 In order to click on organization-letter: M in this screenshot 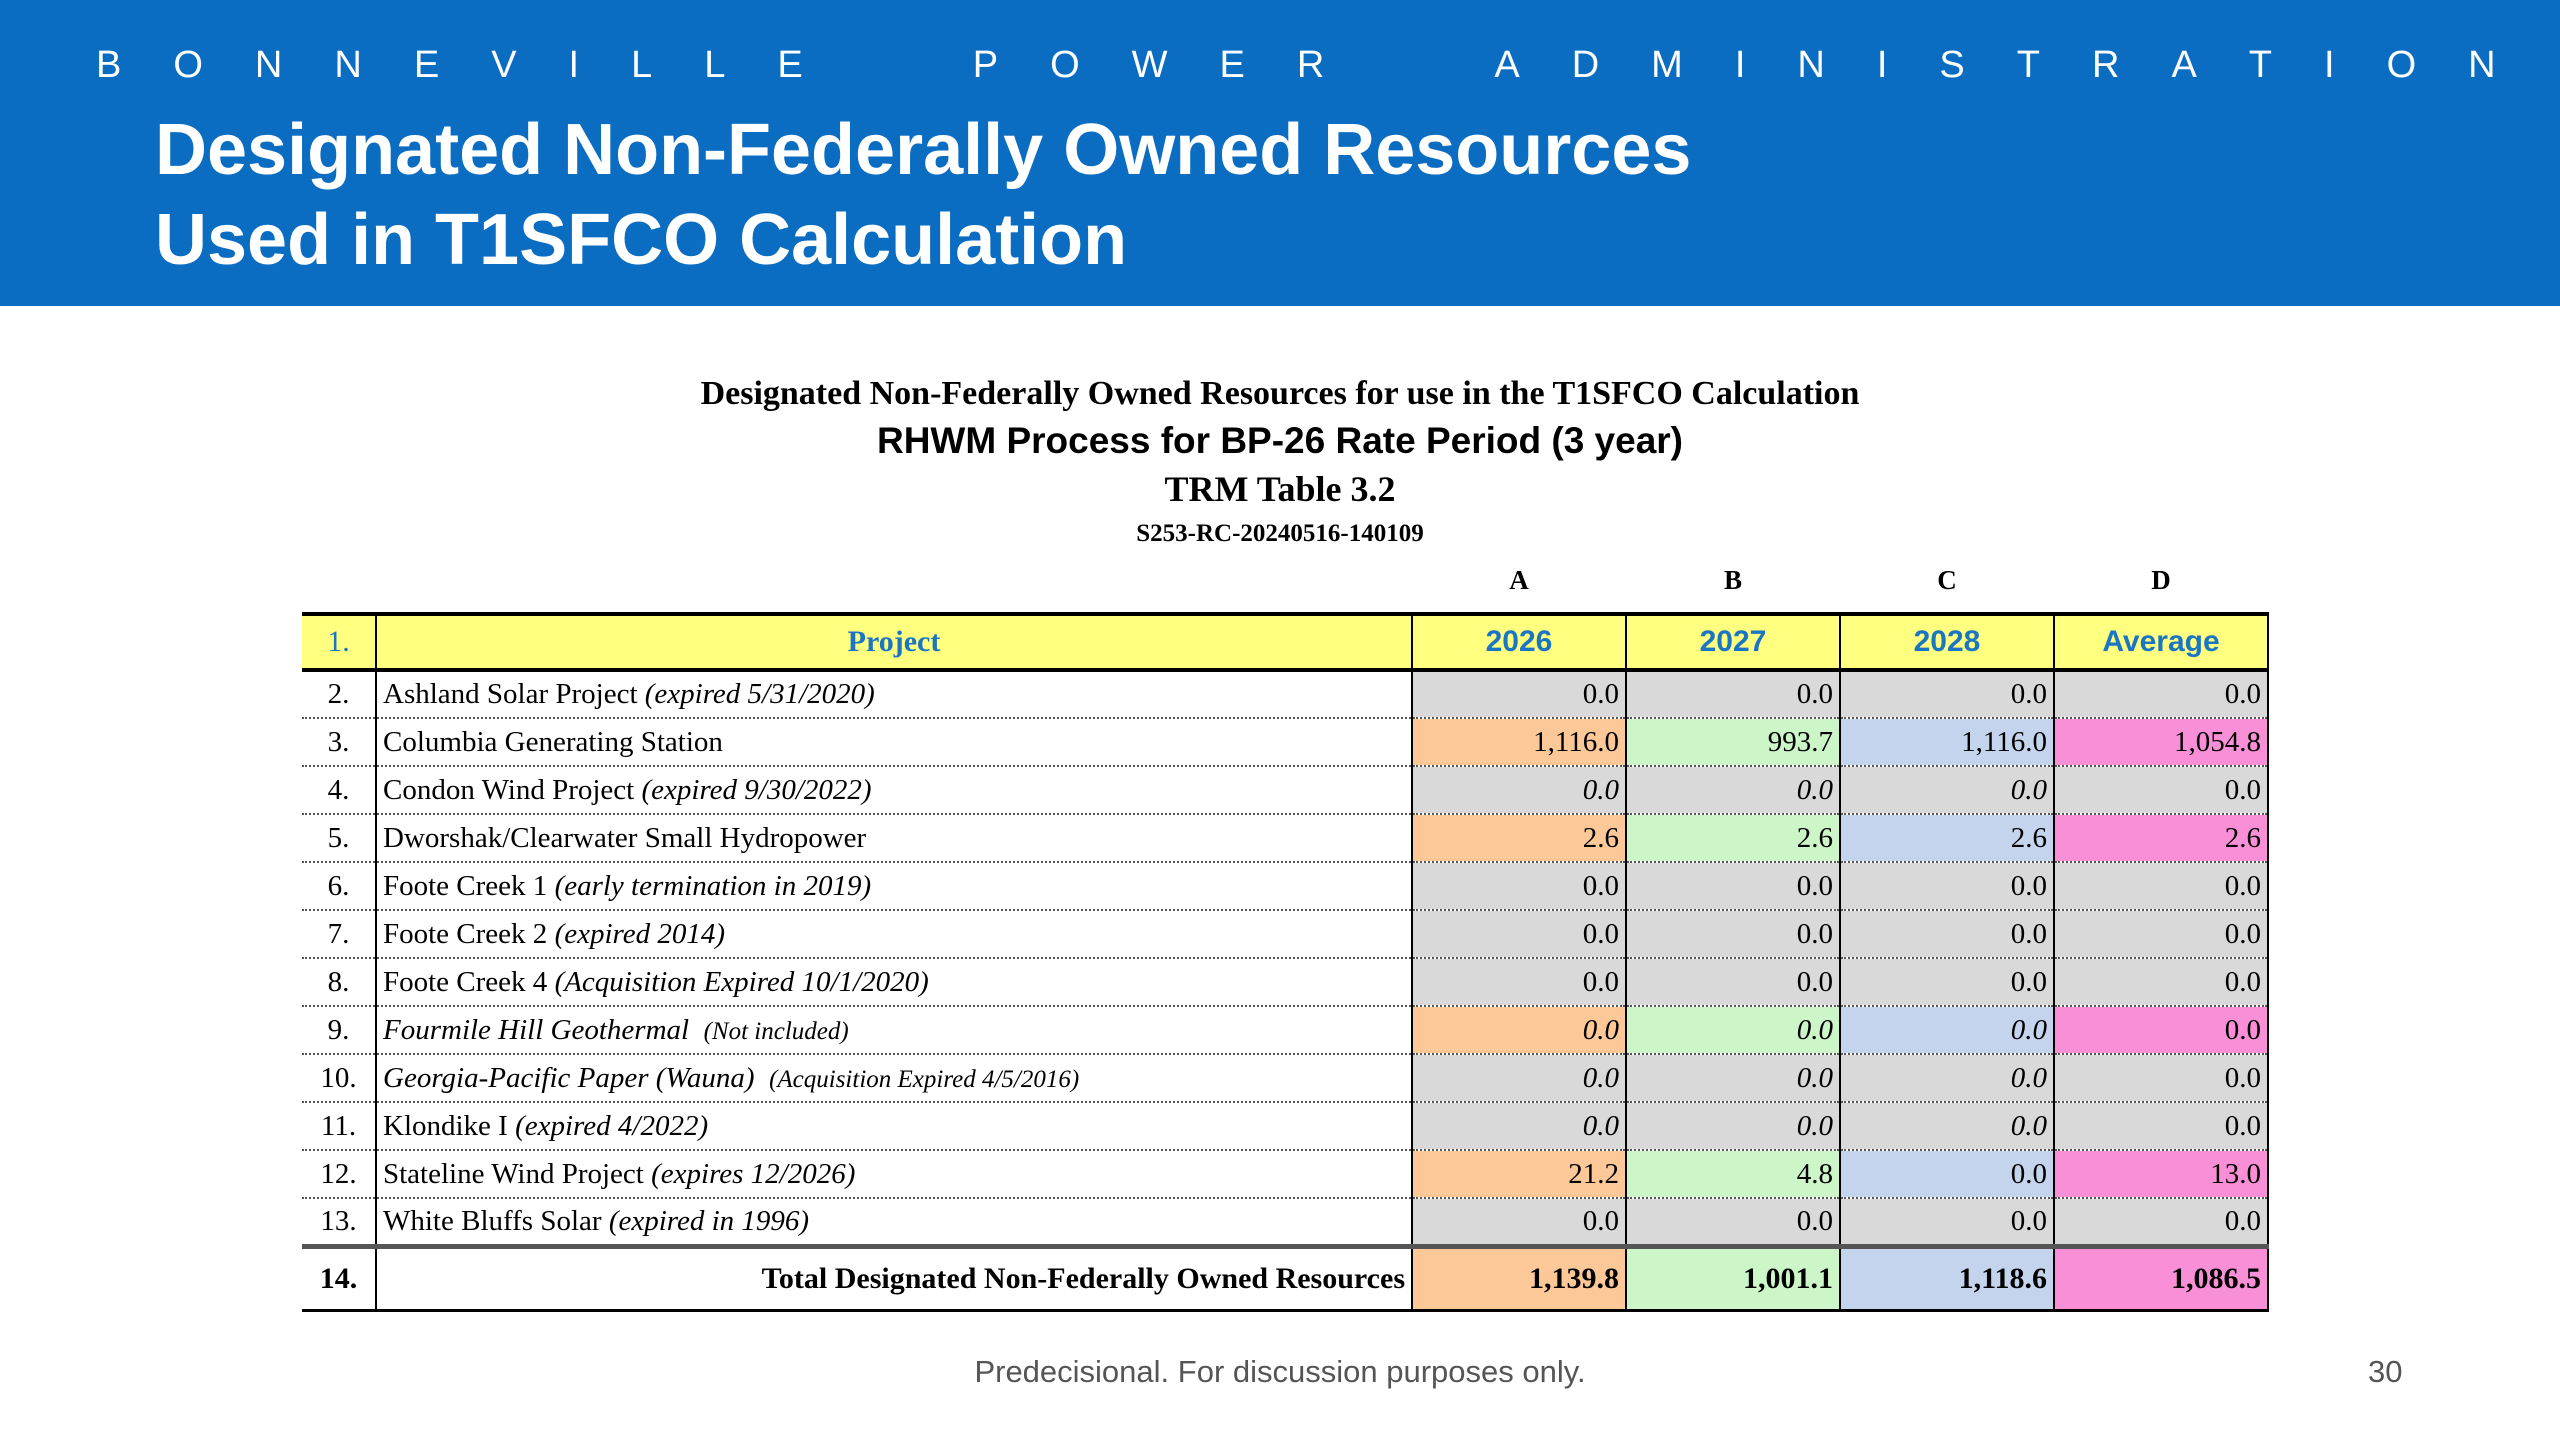, I will do `click(1667, 65)`.